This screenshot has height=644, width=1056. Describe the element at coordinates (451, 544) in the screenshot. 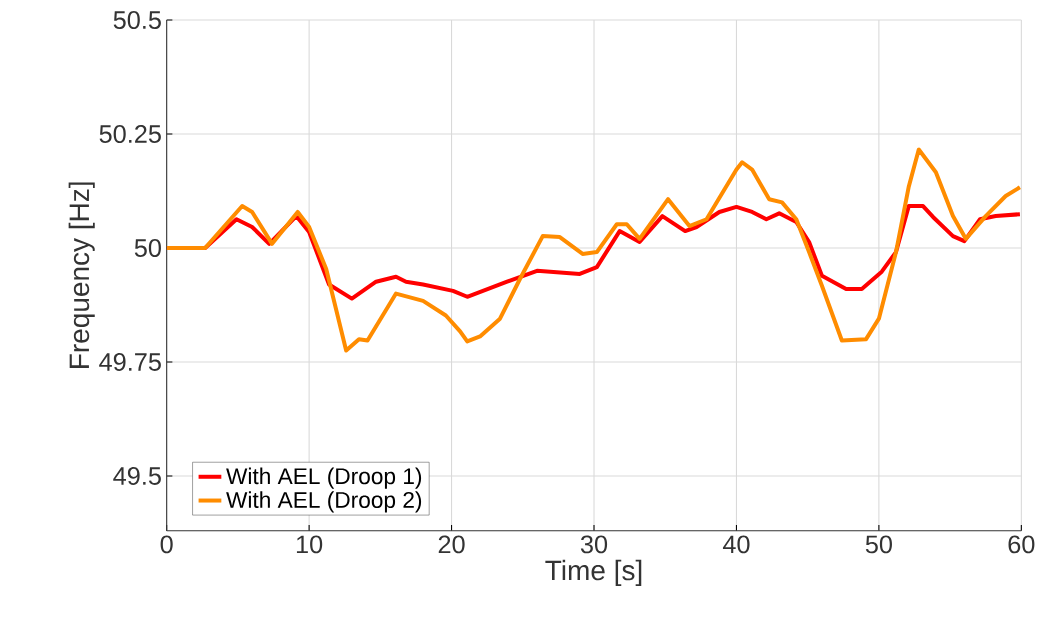

I see `x-tick-label: 20` at that location.